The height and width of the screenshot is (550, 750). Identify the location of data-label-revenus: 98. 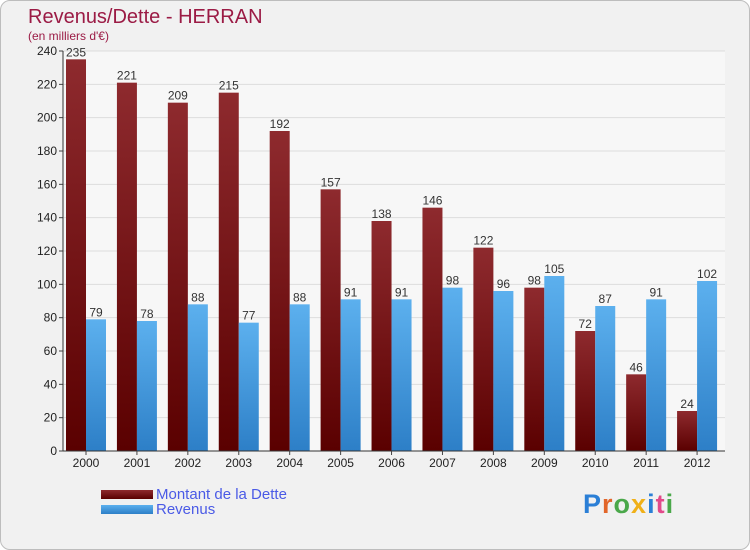
(453, 281).